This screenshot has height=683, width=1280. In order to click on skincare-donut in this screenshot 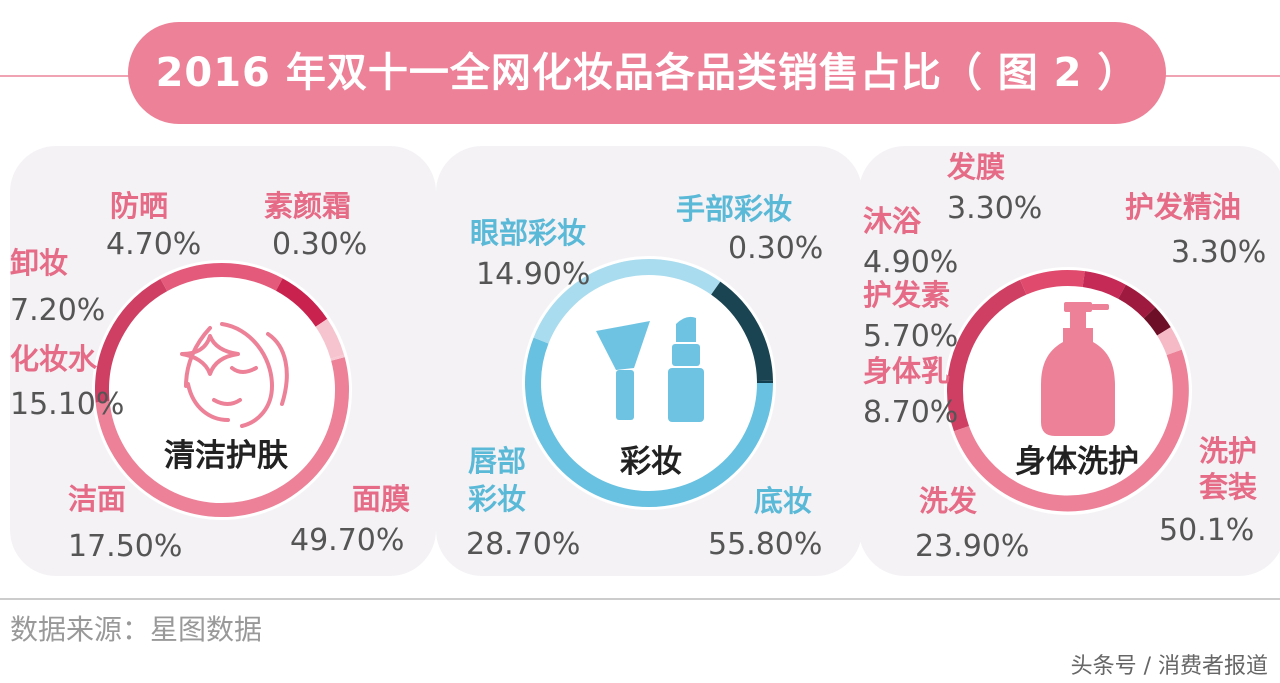, I will do `click(222, 390)`.